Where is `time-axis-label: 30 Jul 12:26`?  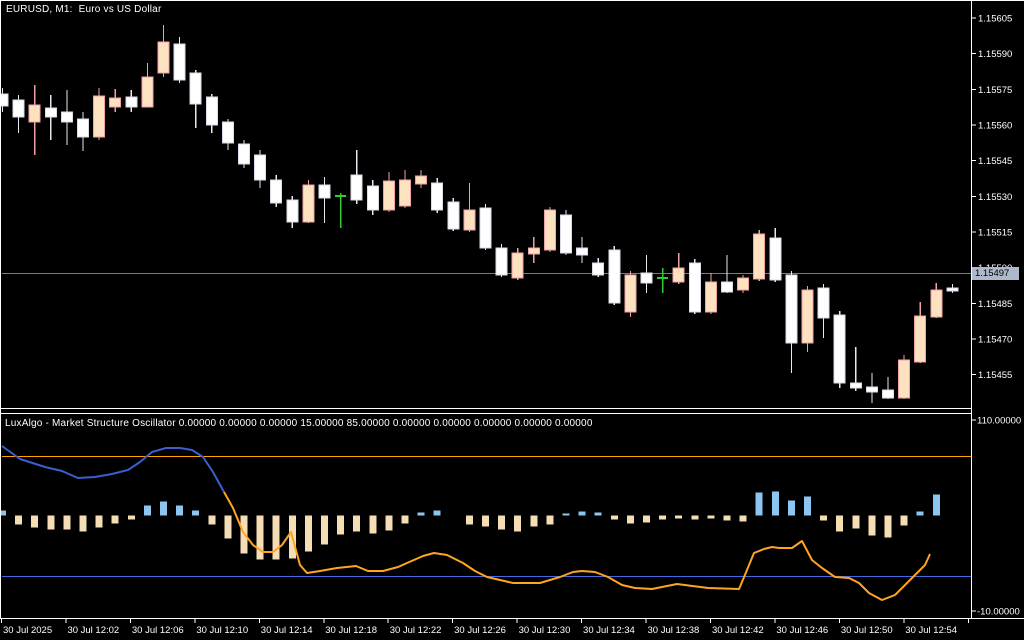 time-axis-label: 30 Jul 12:26 is located at coordinates (480, 630).